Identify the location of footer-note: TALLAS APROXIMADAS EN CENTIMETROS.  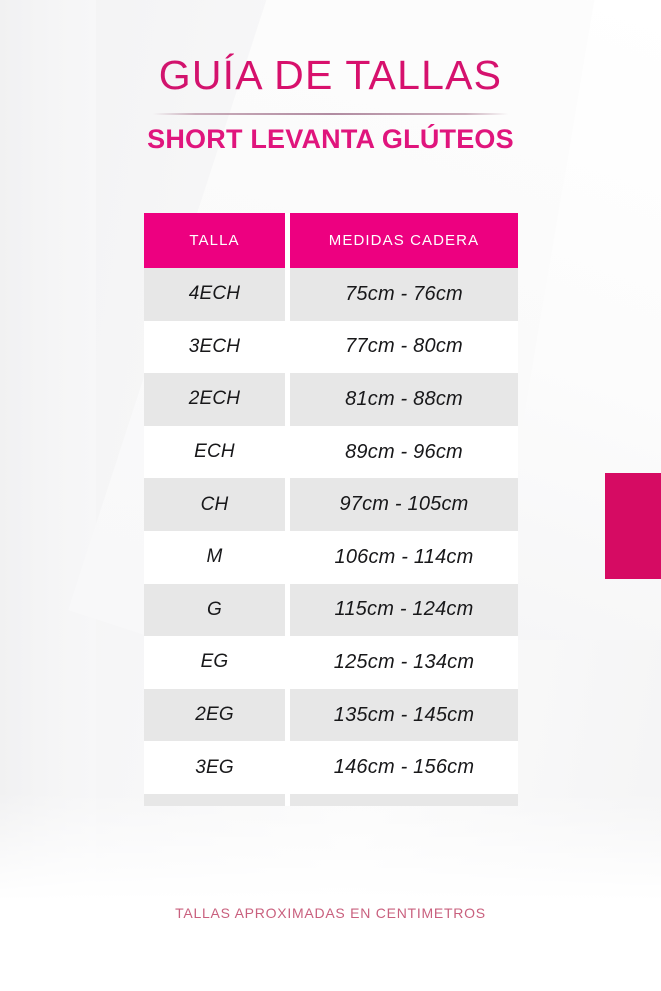
(330, 913).